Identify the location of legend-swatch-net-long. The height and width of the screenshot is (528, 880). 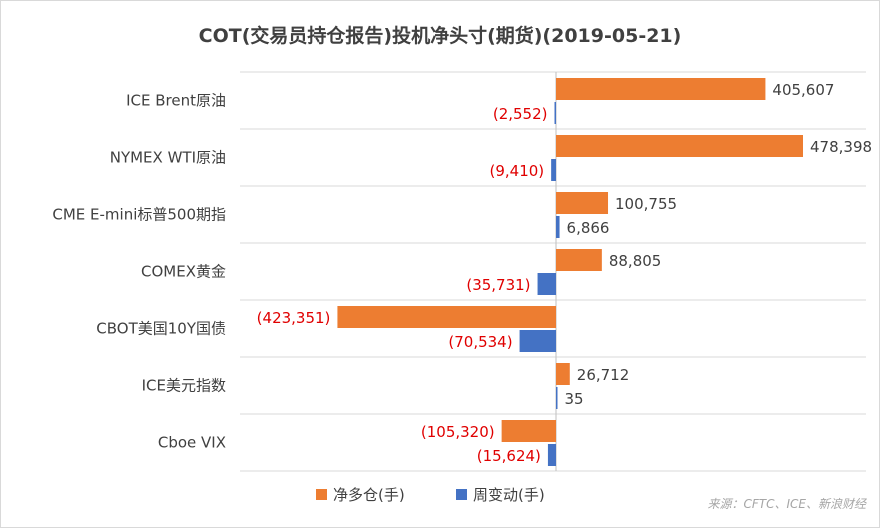
(321, 494).